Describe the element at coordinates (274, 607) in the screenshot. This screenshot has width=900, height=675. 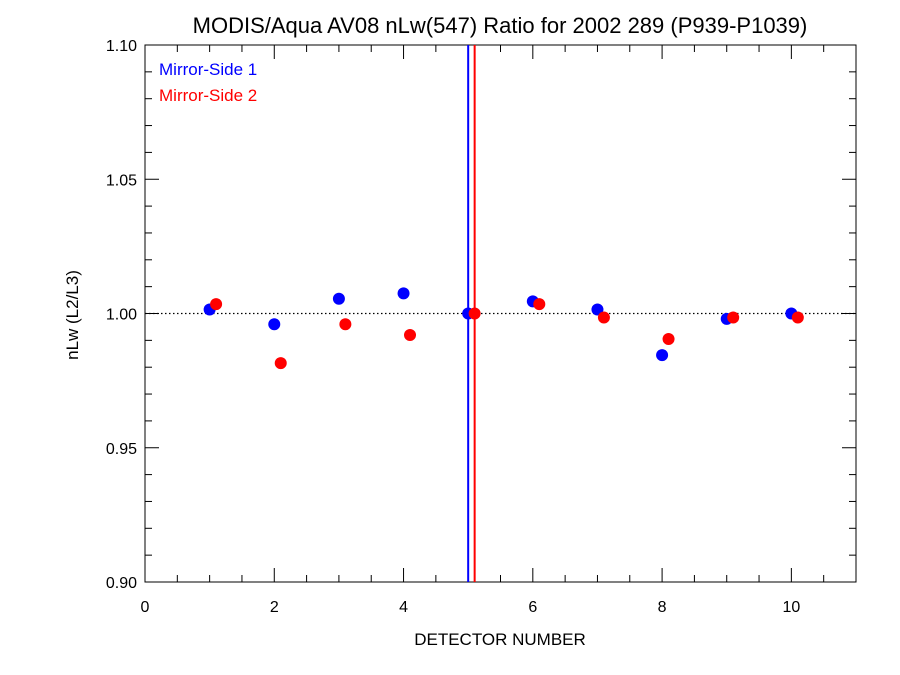
I see `x-tick-label: 2` at that location.